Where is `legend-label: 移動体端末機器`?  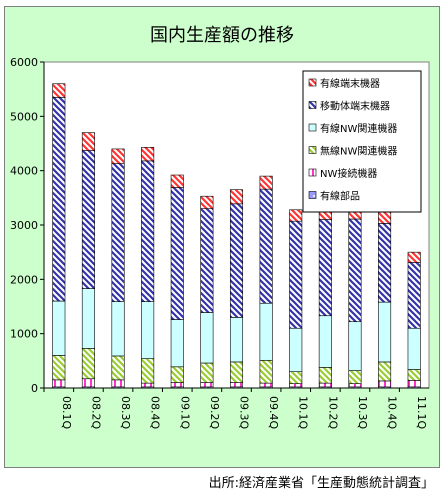
legend-label: 移動体端末機器 is located at coordinates (355, 106).